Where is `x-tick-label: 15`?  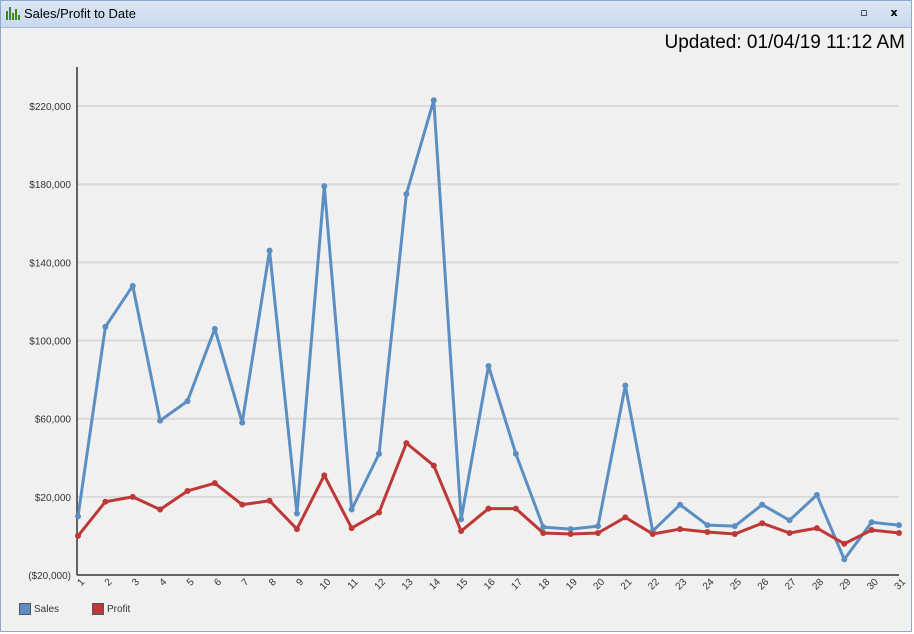 x-tick-label: 15 is located at coordinates (463, 584).